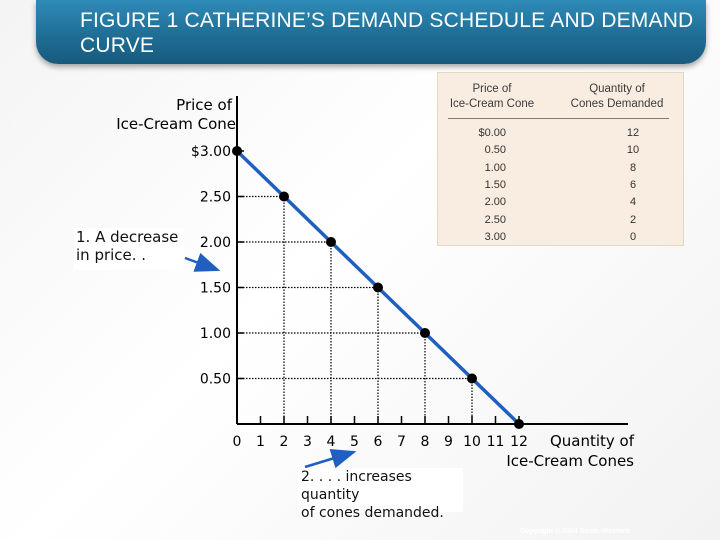 Image resolution: width=720 pixels, height=540 pixels. I want to click on table-cell-price: 0.50, so click(495, 150).